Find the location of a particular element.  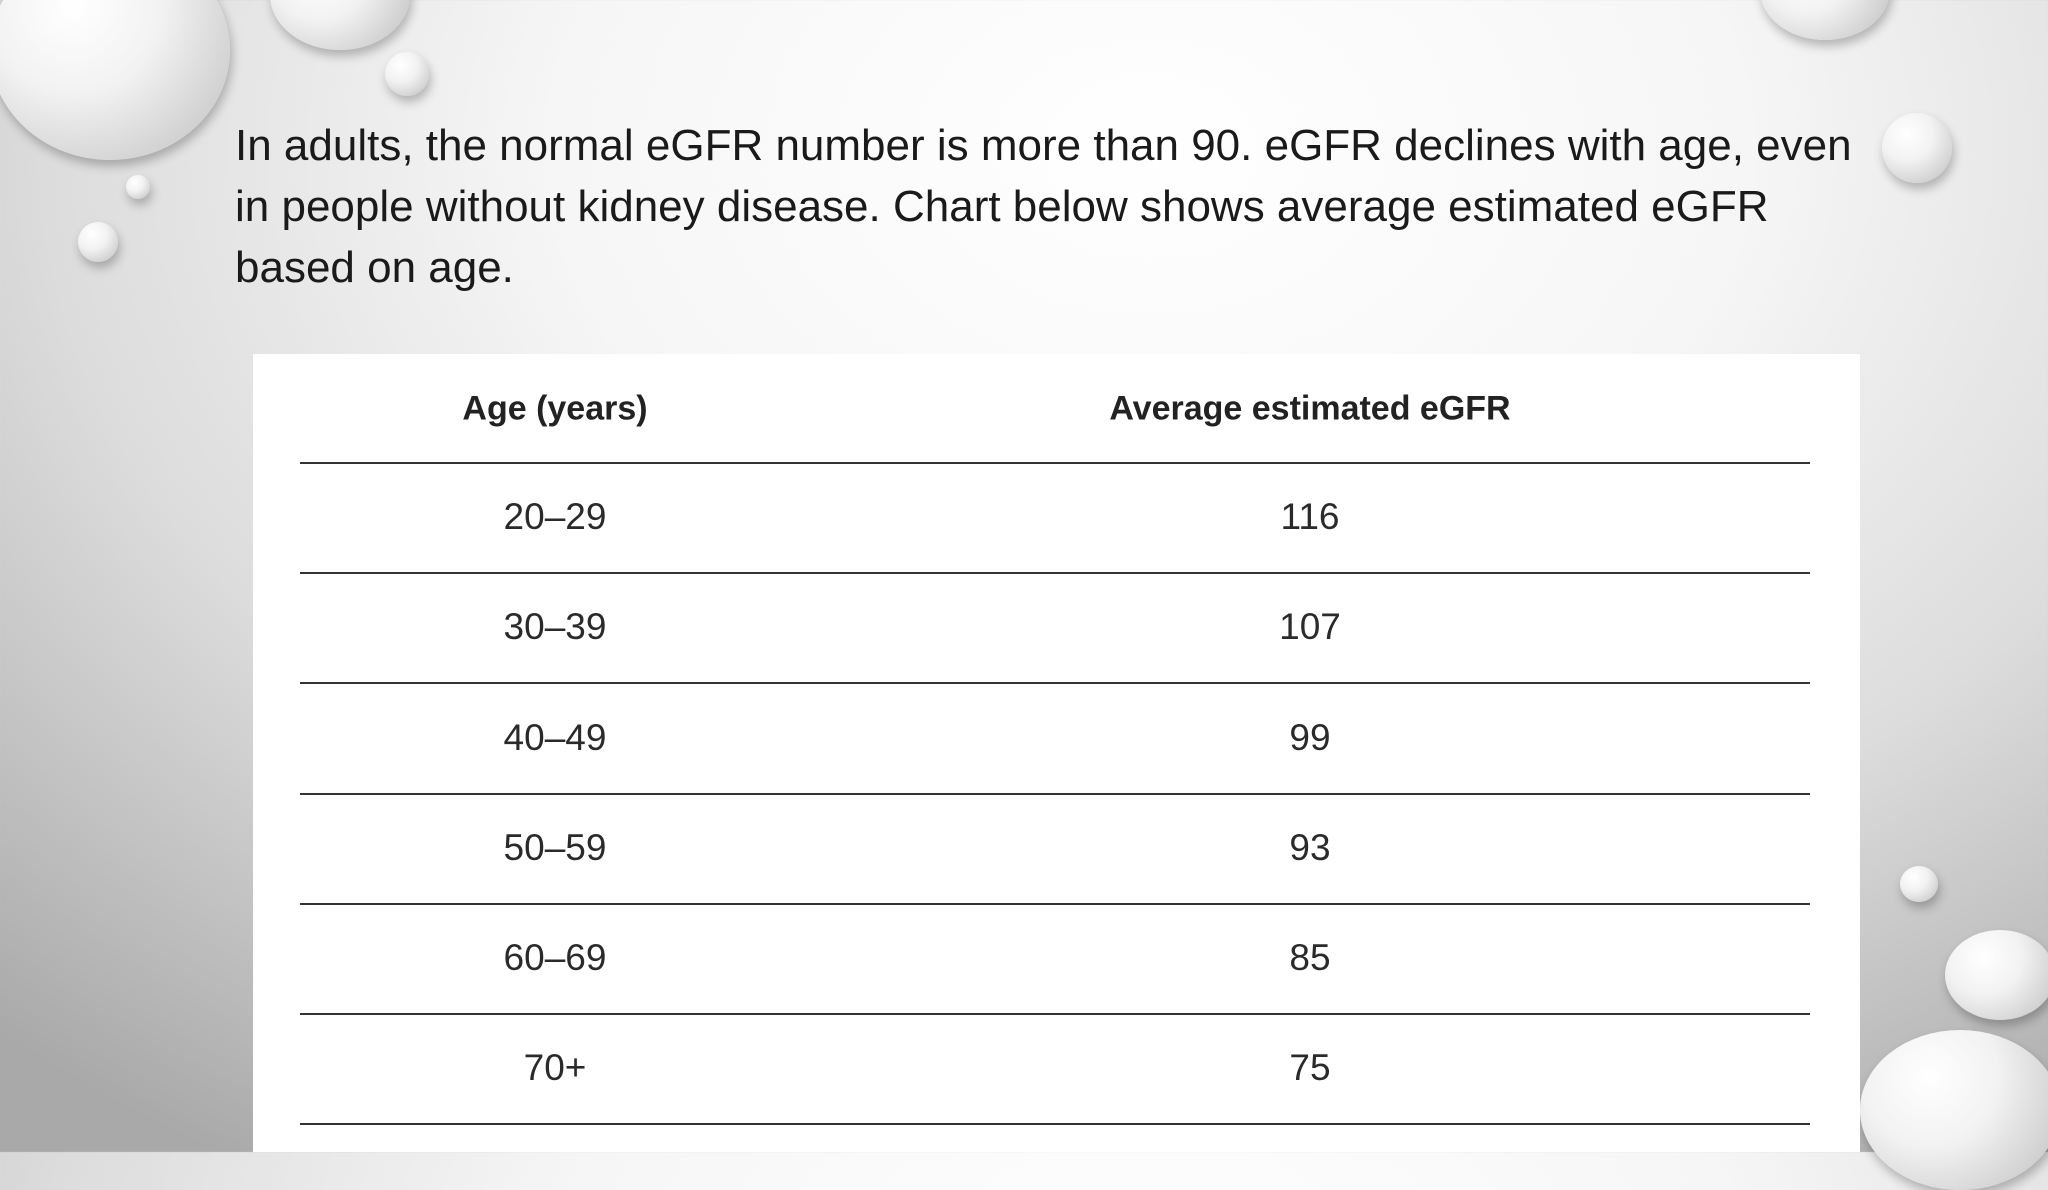

table-cell: 75 is located at coordinates (1310, 1068).